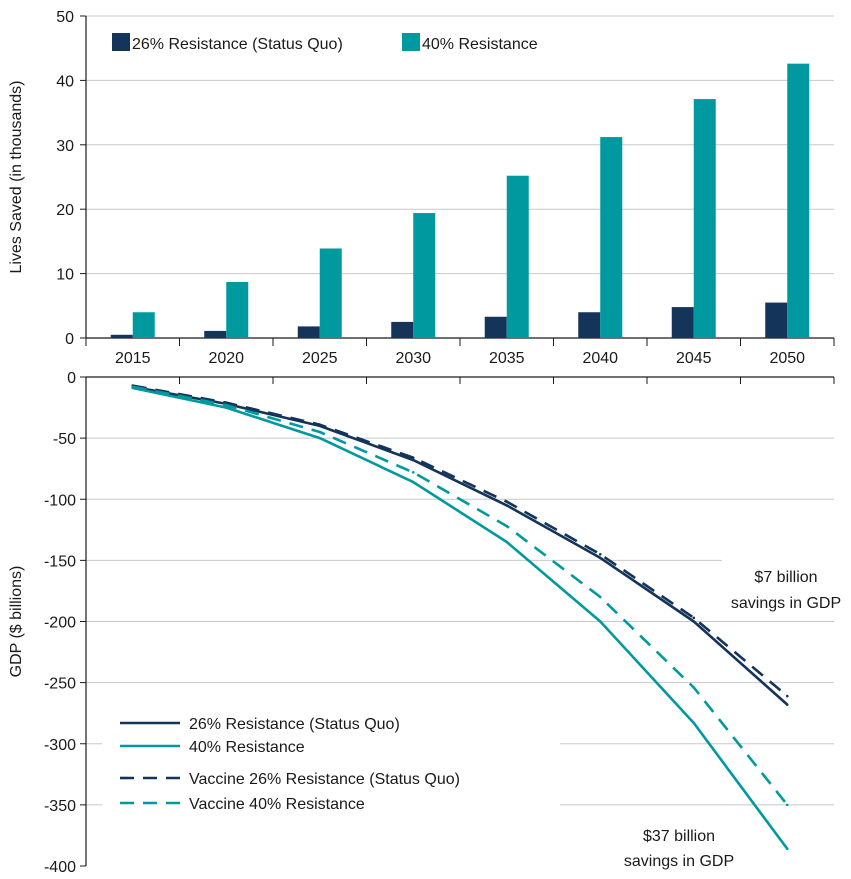  Describe the element at coordinates (589, 325) in the screenshot. I see `bar-status-quo-2040` at that location.